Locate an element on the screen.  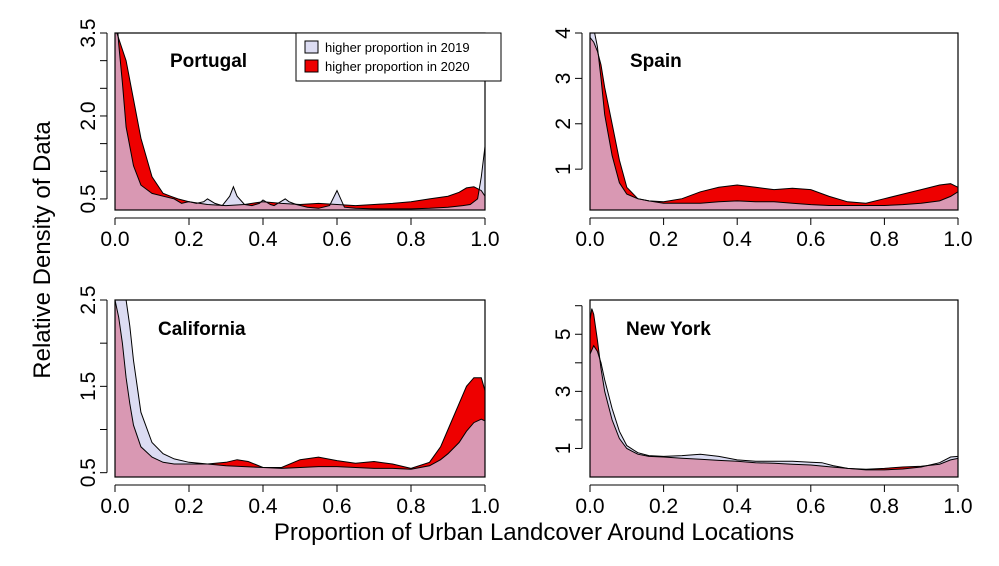
legend-label-2019: higher proportion in 2019 is located at coordinates (397, 47).